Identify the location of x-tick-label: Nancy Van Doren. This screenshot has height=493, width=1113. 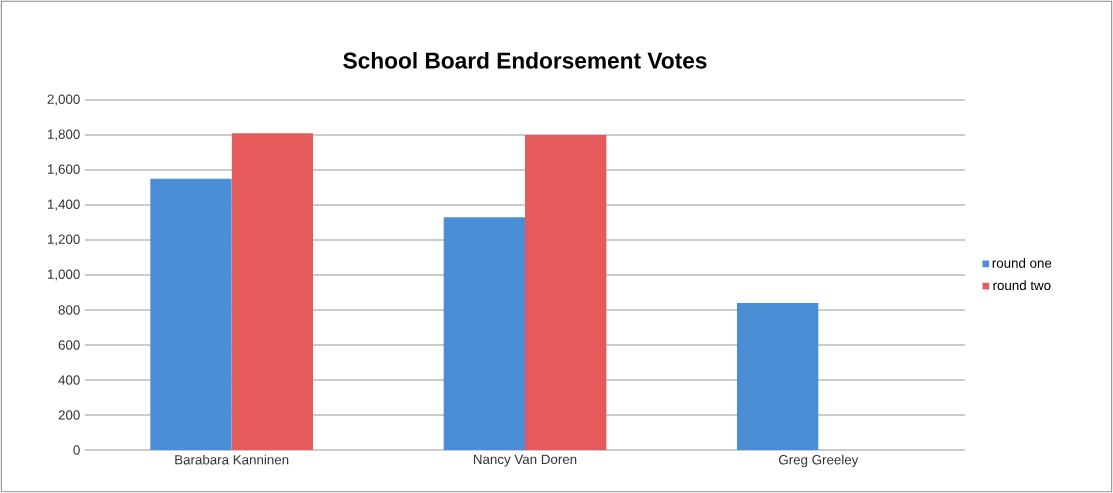
(525, 460).